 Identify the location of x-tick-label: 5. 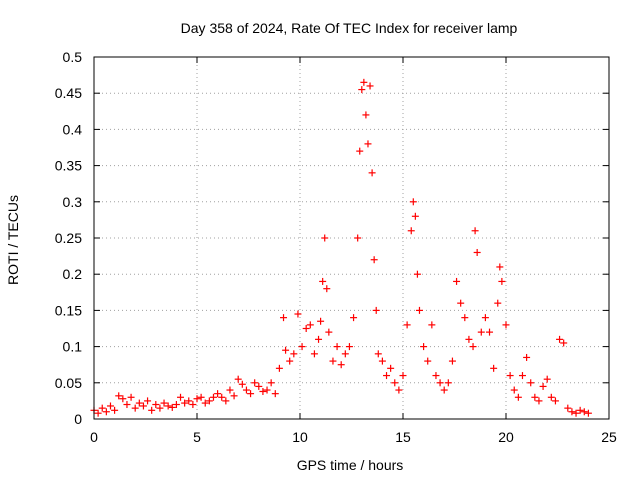
(197, 437).